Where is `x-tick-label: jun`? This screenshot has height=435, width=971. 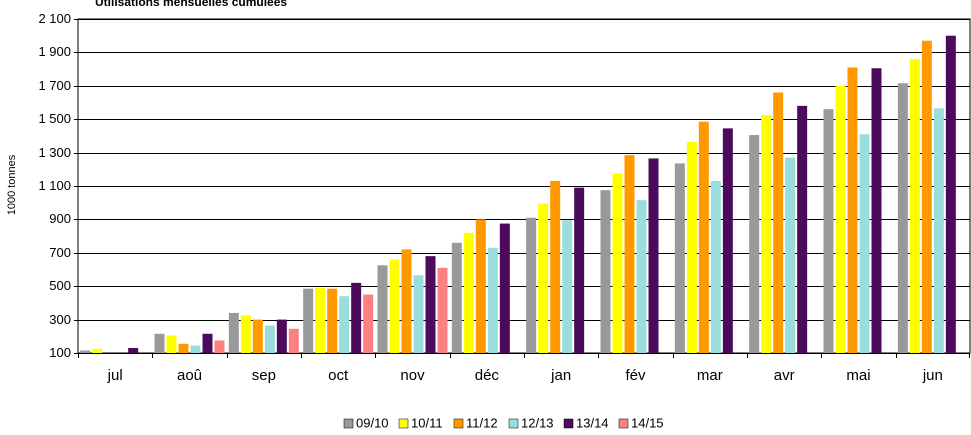 x-tick-label: jun is located at coordinates (932, 375).